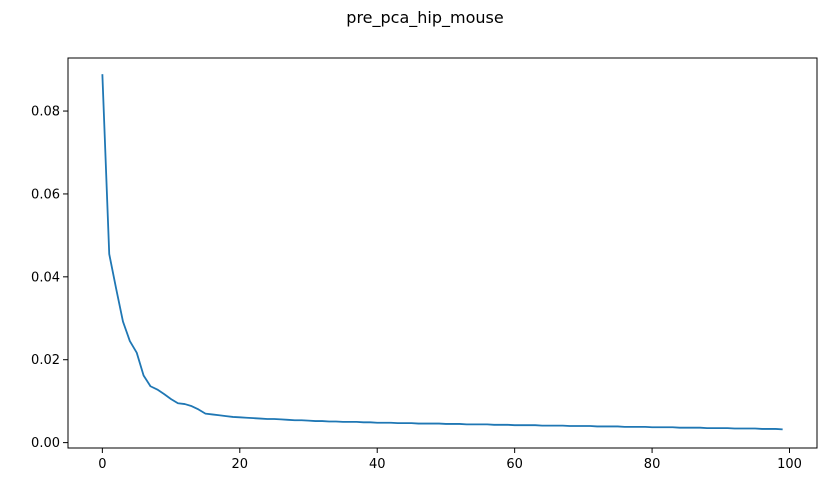 The width and height of the screenshot is (838, 478). I want to click on y-tick-label: 0.08, so click(45, 112).